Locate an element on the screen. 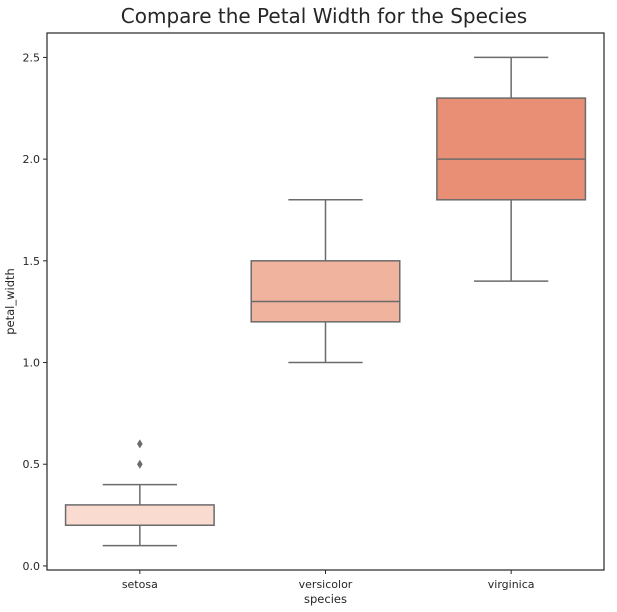 The width and height of the screenshot is (617, 612). y-tick-label: 0.0 is located at coordinates (32, 566).